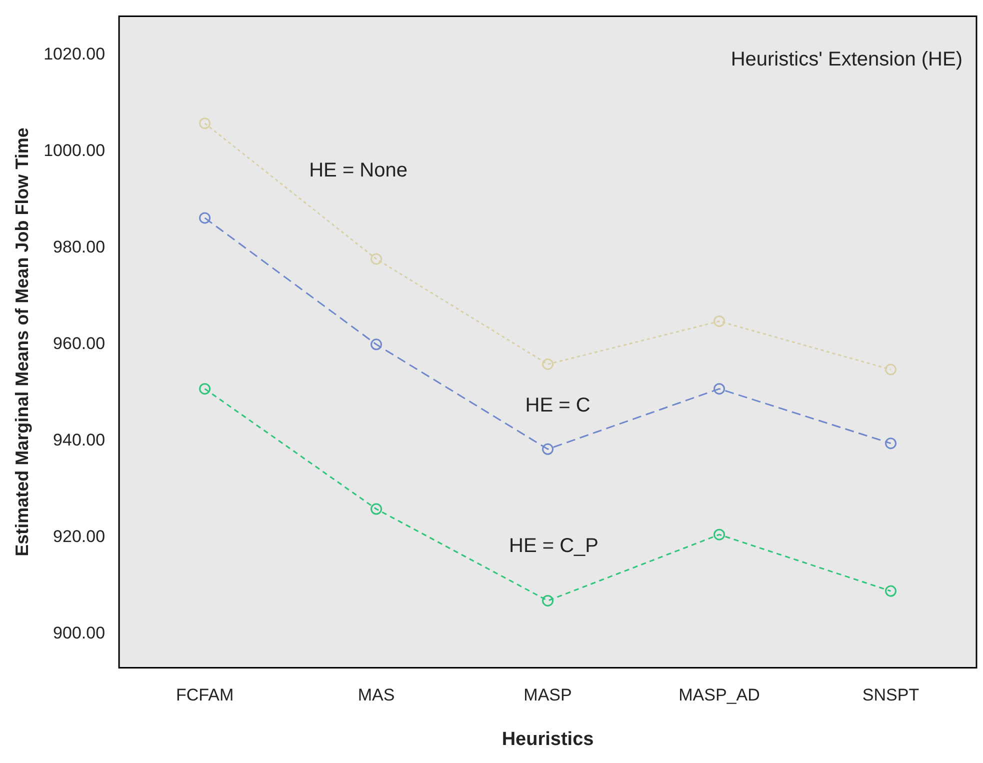 The width and height of the screenshot is (983, 763). Describe the element at coordinates (891, 695) in the screenshot. I see `x-tick-label: SNSPT` at that location.